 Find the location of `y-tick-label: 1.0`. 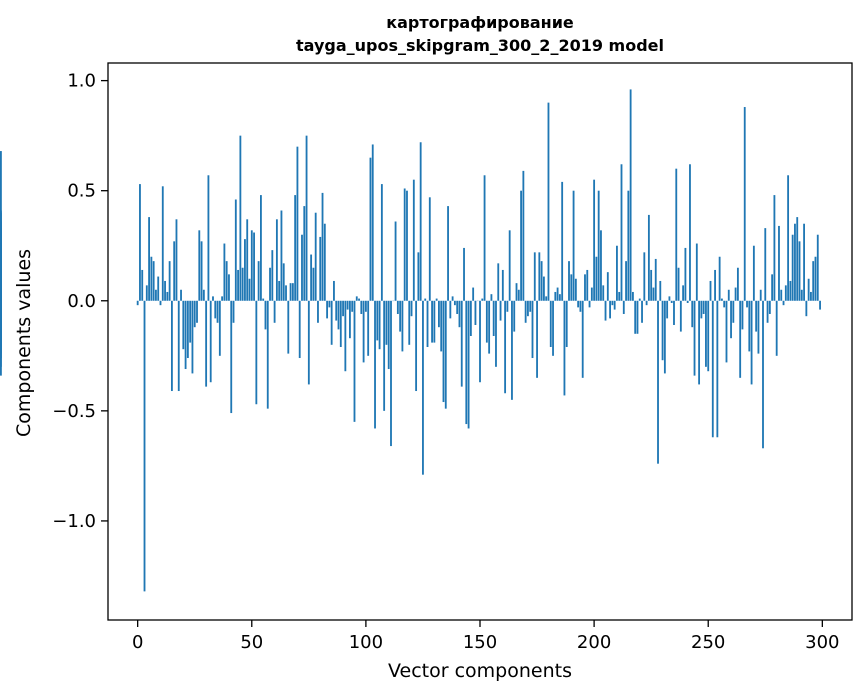

y-tick-label: 1.0 is located at coordinates (81, 81).